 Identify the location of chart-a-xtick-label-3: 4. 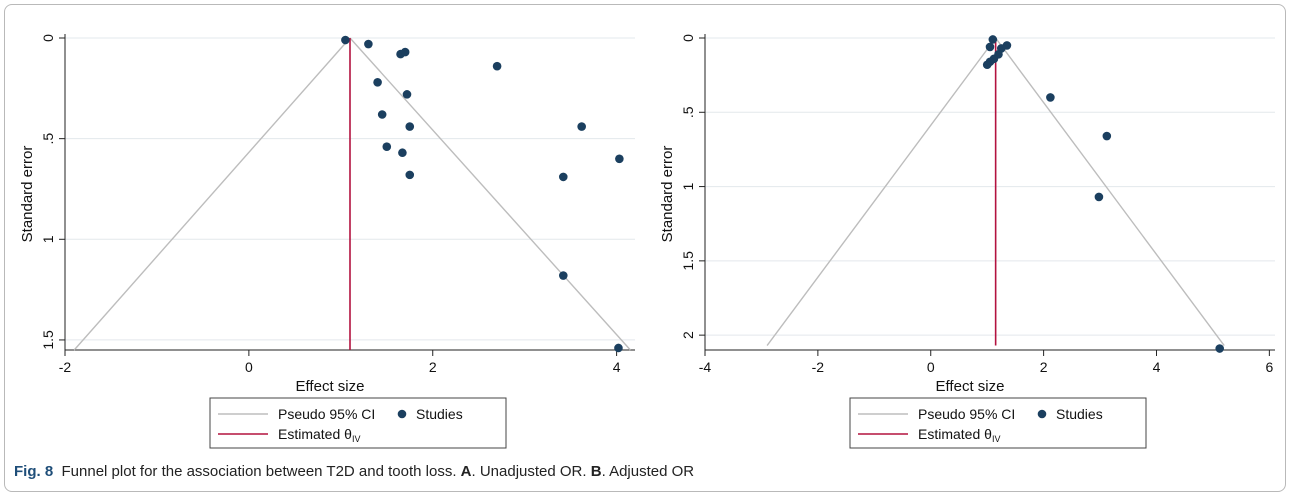
(617, 367).